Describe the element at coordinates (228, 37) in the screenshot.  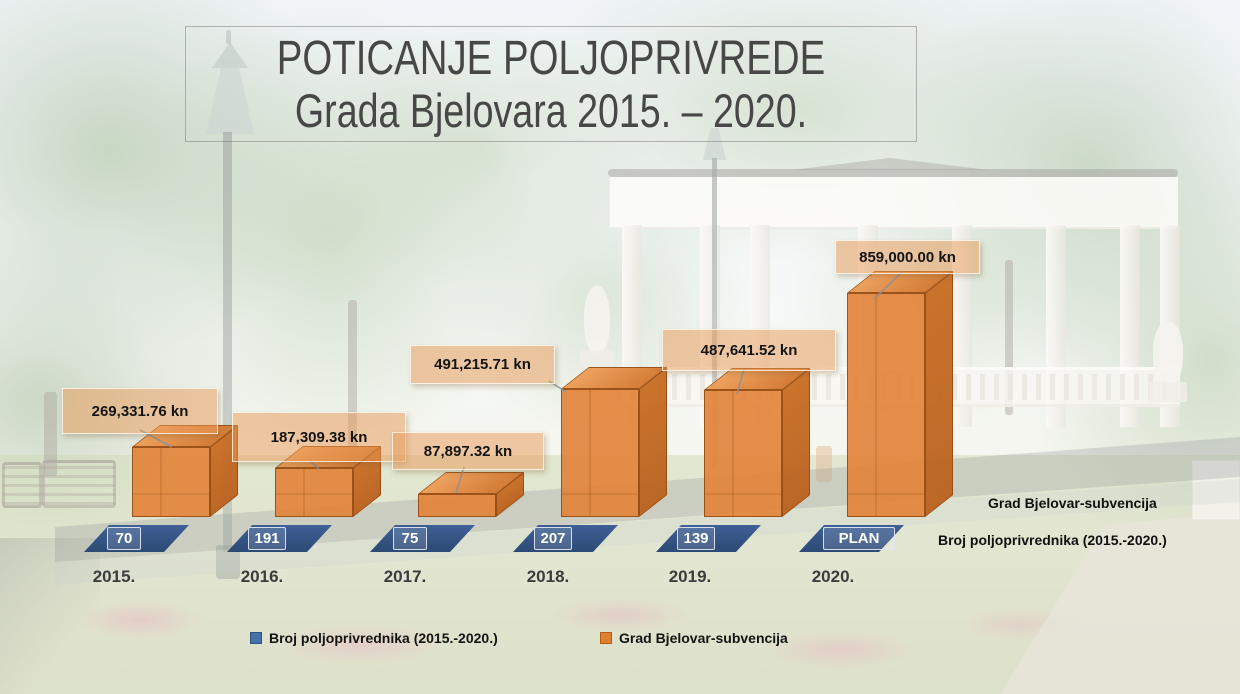
I see `lamp-finial` at that location.